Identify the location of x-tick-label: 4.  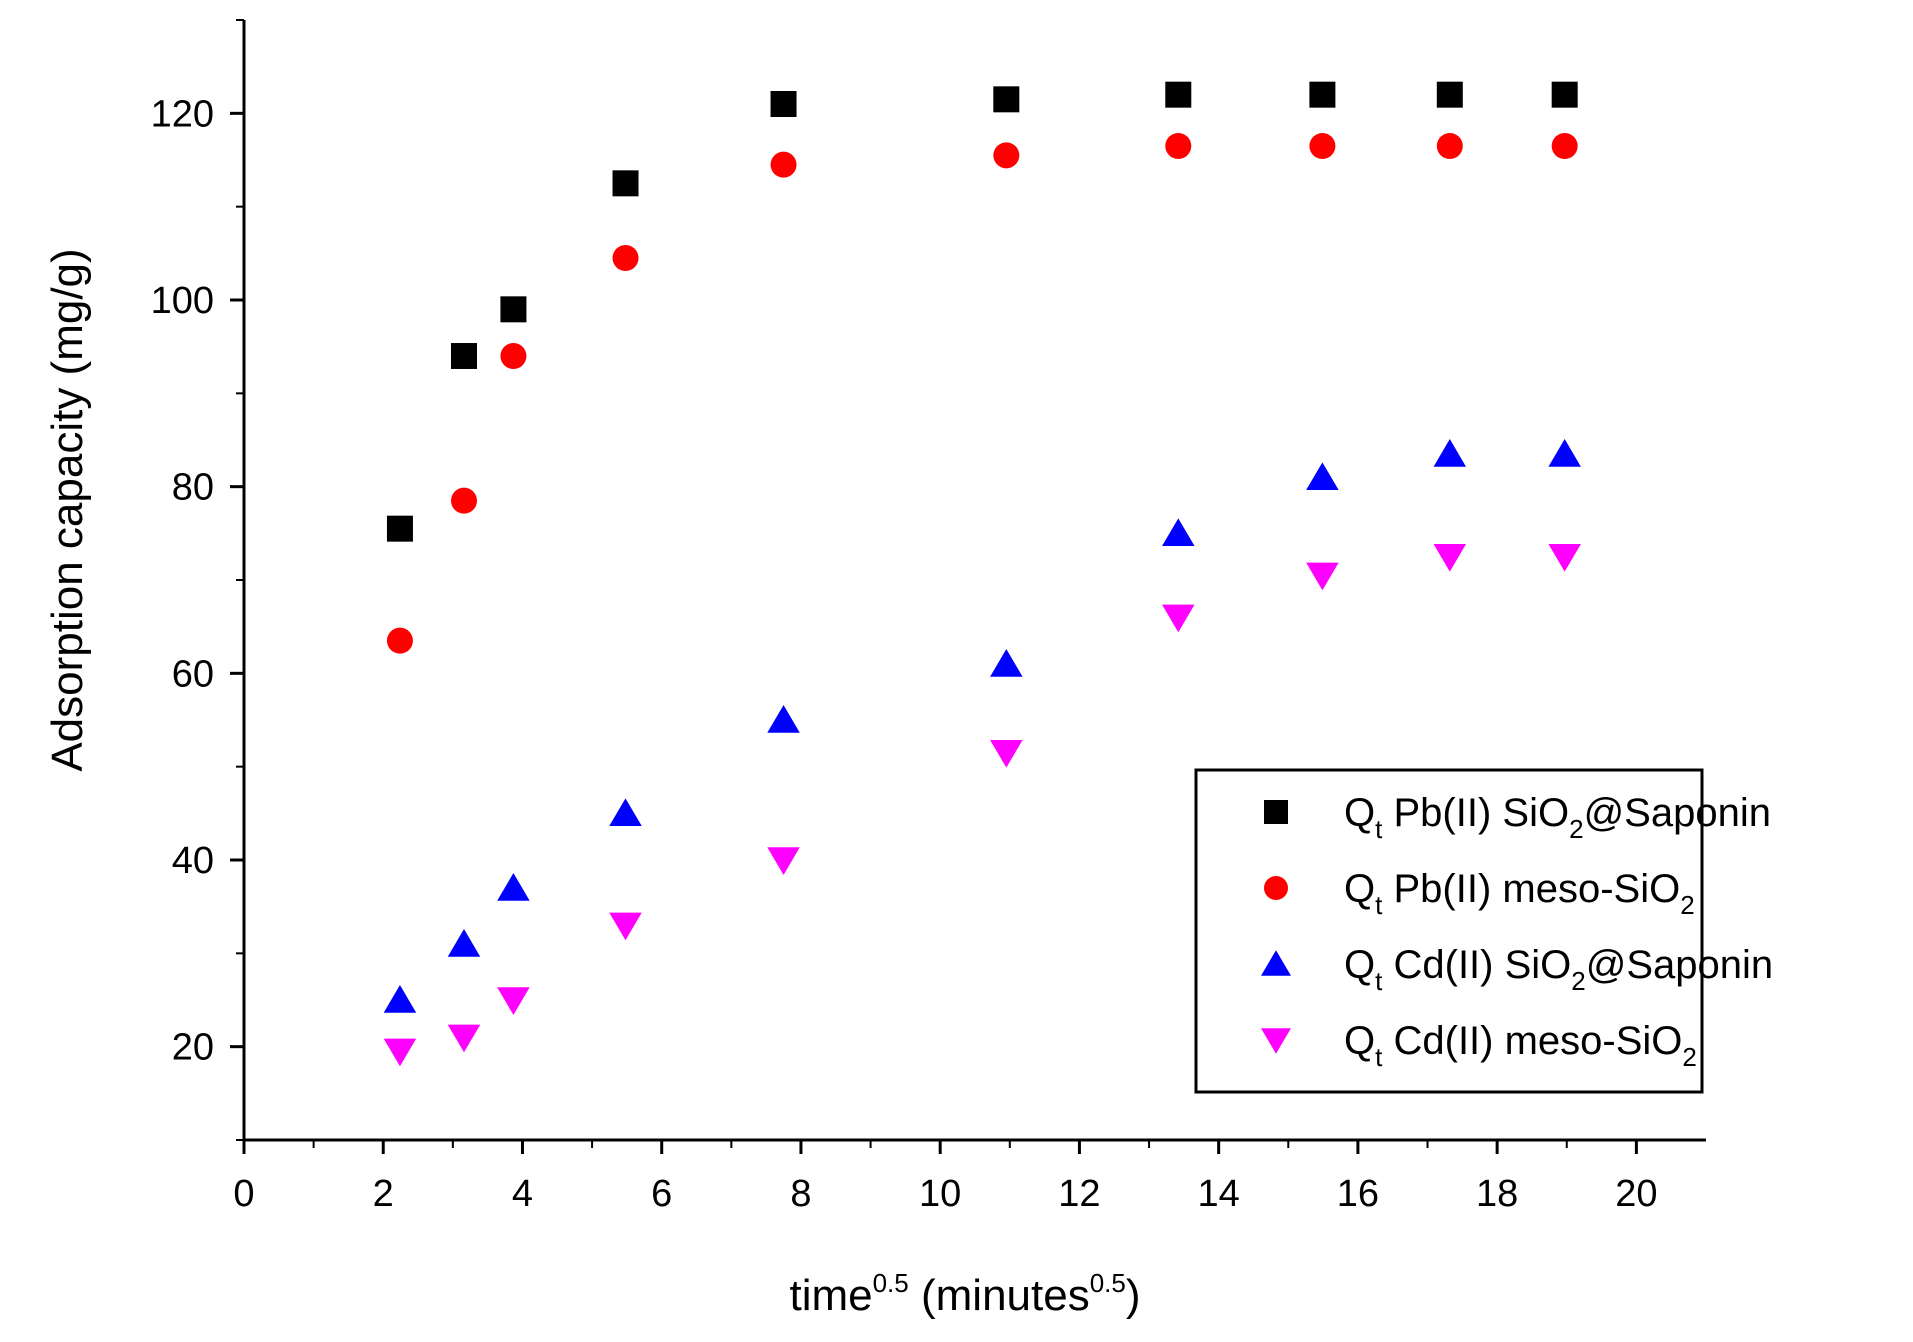
(522, 1194).